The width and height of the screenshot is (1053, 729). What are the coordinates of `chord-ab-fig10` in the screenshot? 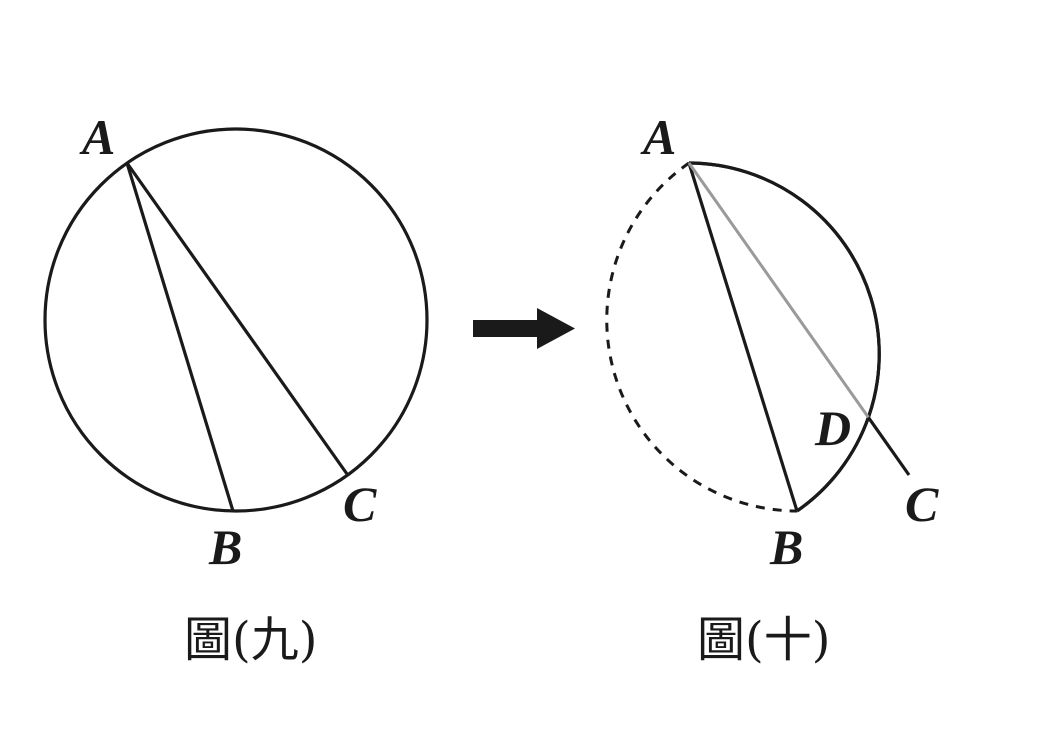 It's located at (743, 337).